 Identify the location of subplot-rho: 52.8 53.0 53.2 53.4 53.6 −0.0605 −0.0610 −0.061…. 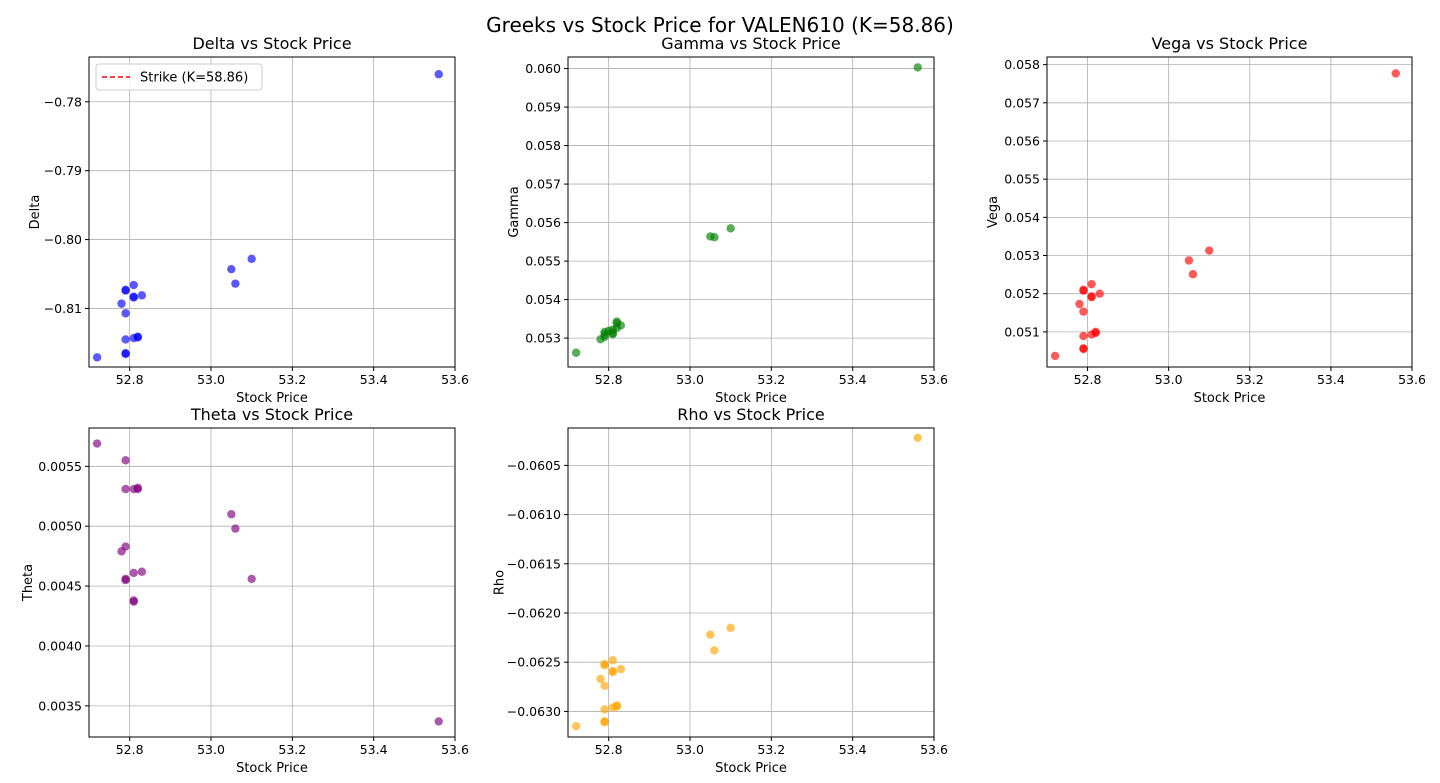
(720, 590).